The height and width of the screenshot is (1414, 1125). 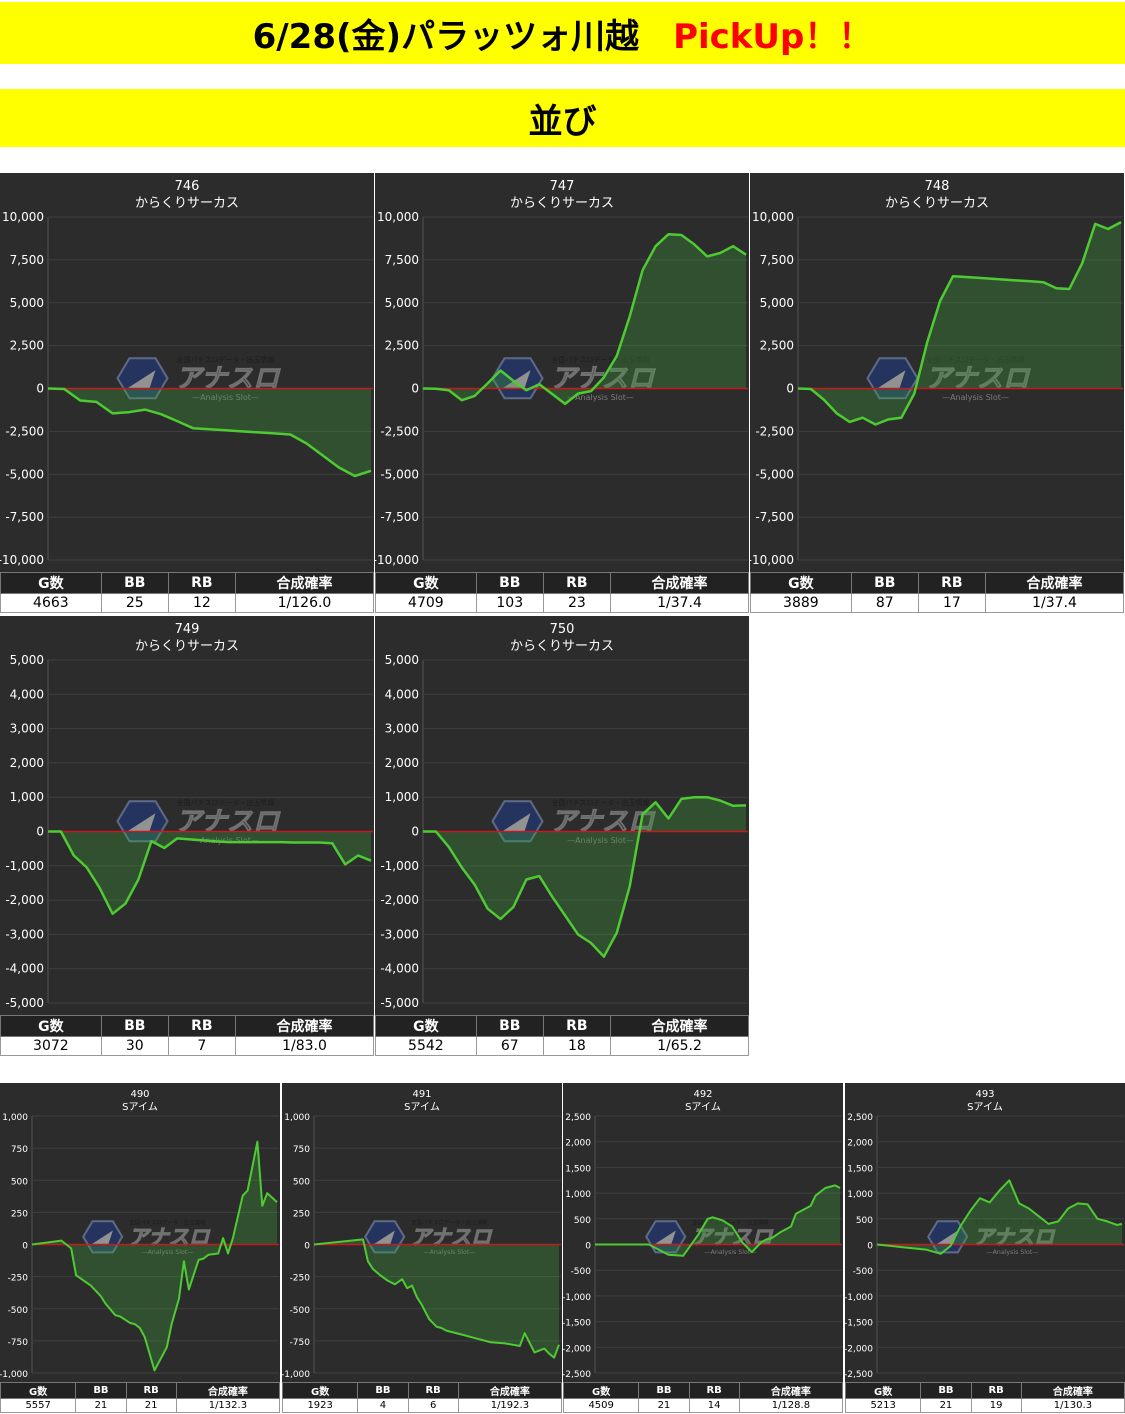 I want to click on games-count: 5557, so click(x=38, y=1405).